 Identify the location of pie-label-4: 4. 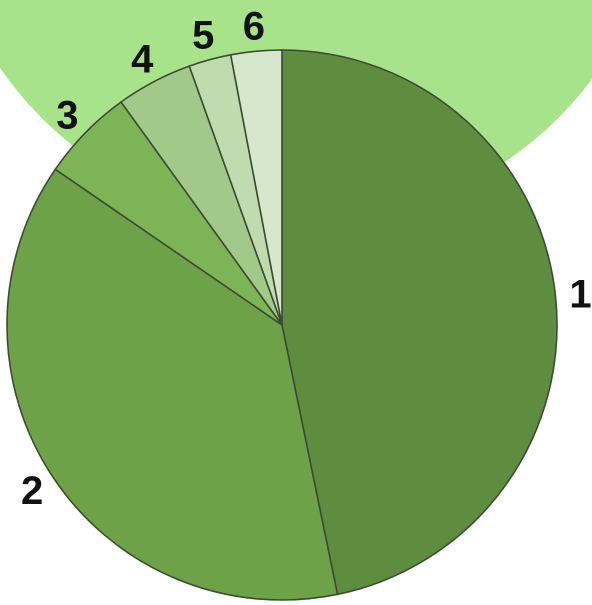
(142, 60).